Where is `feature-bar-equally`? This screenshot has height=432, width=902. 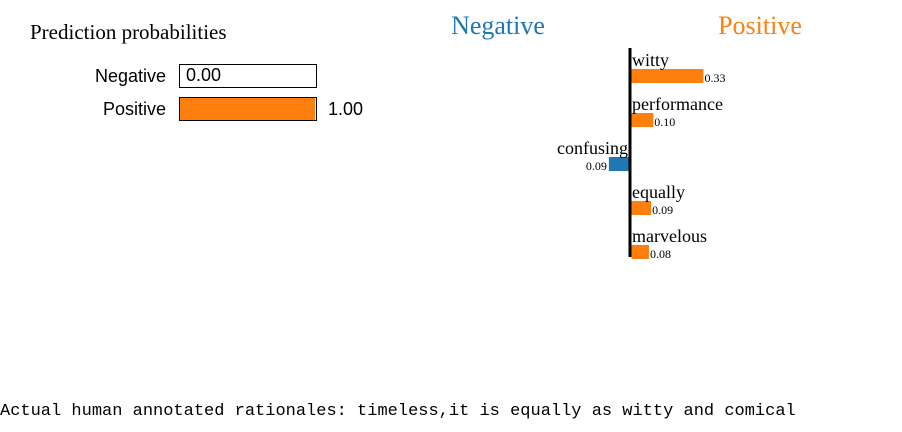 feature-bar-equally is located at coordinates (641, 208).